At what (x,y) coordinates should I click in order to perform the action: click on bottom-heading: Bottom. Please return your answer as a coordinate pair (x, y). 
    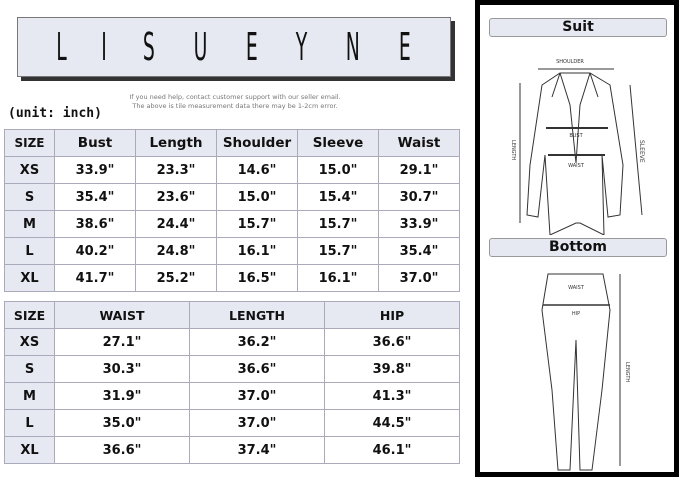
    Looking at the image, I should click on (578, 247).